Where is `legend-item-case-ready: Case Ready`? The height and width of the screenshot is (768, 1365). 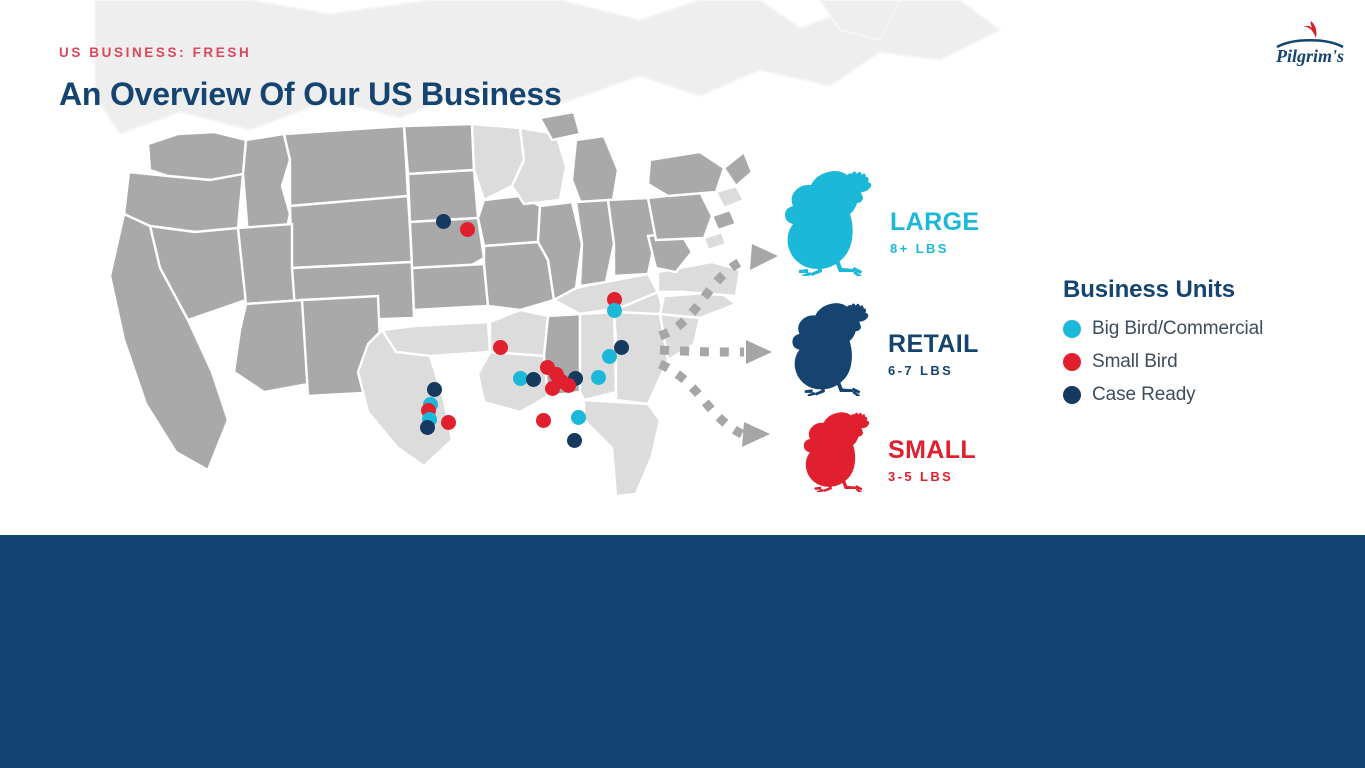
legend-item-case-ready: Case Ready is located at coordinates (1163, 395).